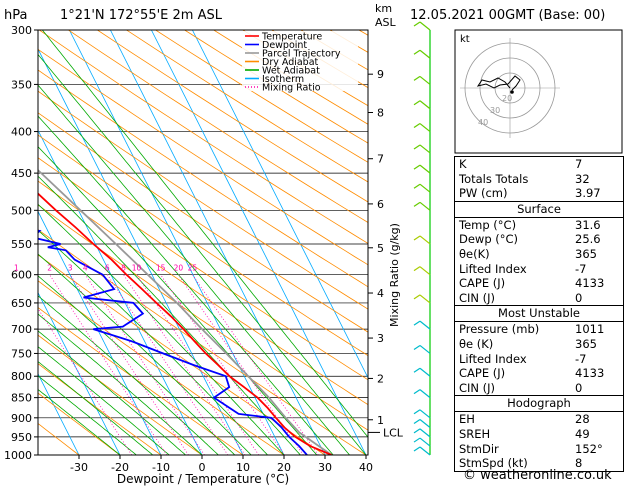 The width and height of the screenshot is (629, 486). I want to click on basic-indices: K 7 Totals Totals 32 PW (cm) 3.97, so click(539, 179).